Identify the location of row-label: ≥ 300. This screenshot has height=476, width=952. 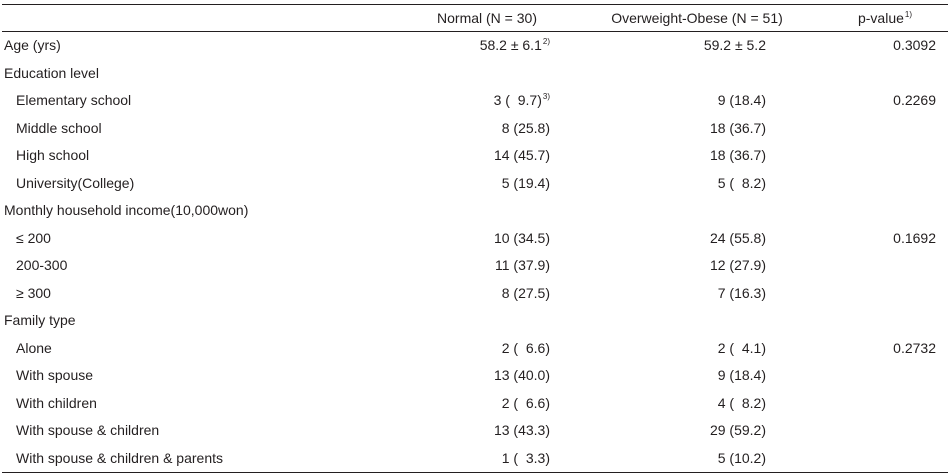
(33, 292).